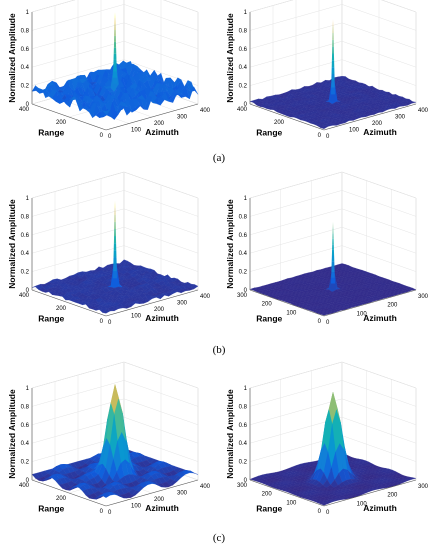 The image size is (438, 552). Describe the element at coordinates (392, 306) in the screenshot. I see `azimuth-tick-label: 200` at that location.